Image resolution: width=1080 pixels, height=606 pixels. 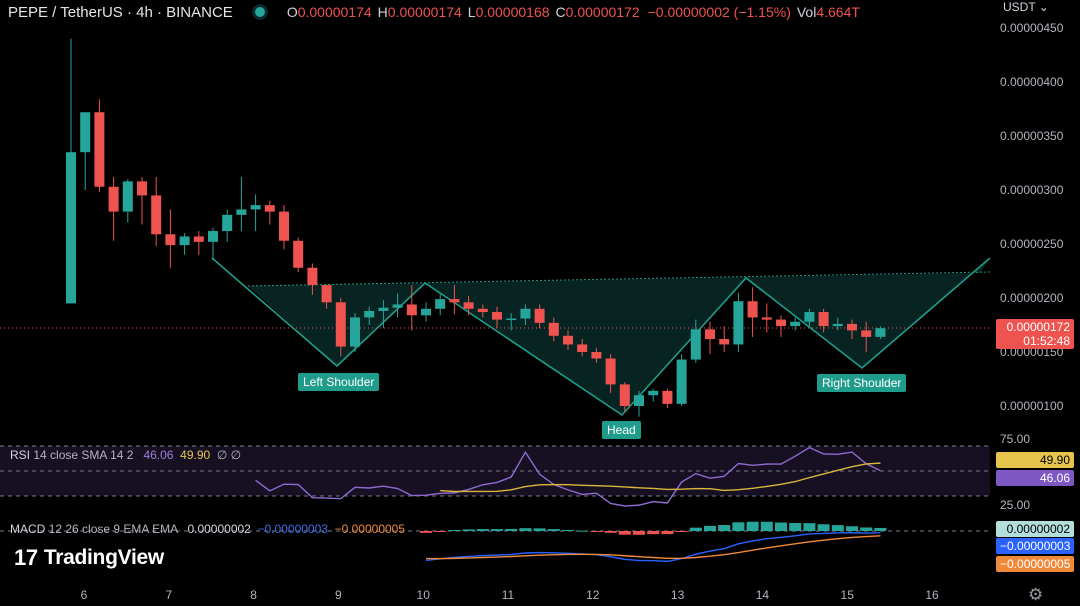 What do you see at coordinates (120, 12) in the screenshot?
I see `symbol-title: PEPE / TetherUS · 4h · BINANCE` at bounding box center [120, 12].